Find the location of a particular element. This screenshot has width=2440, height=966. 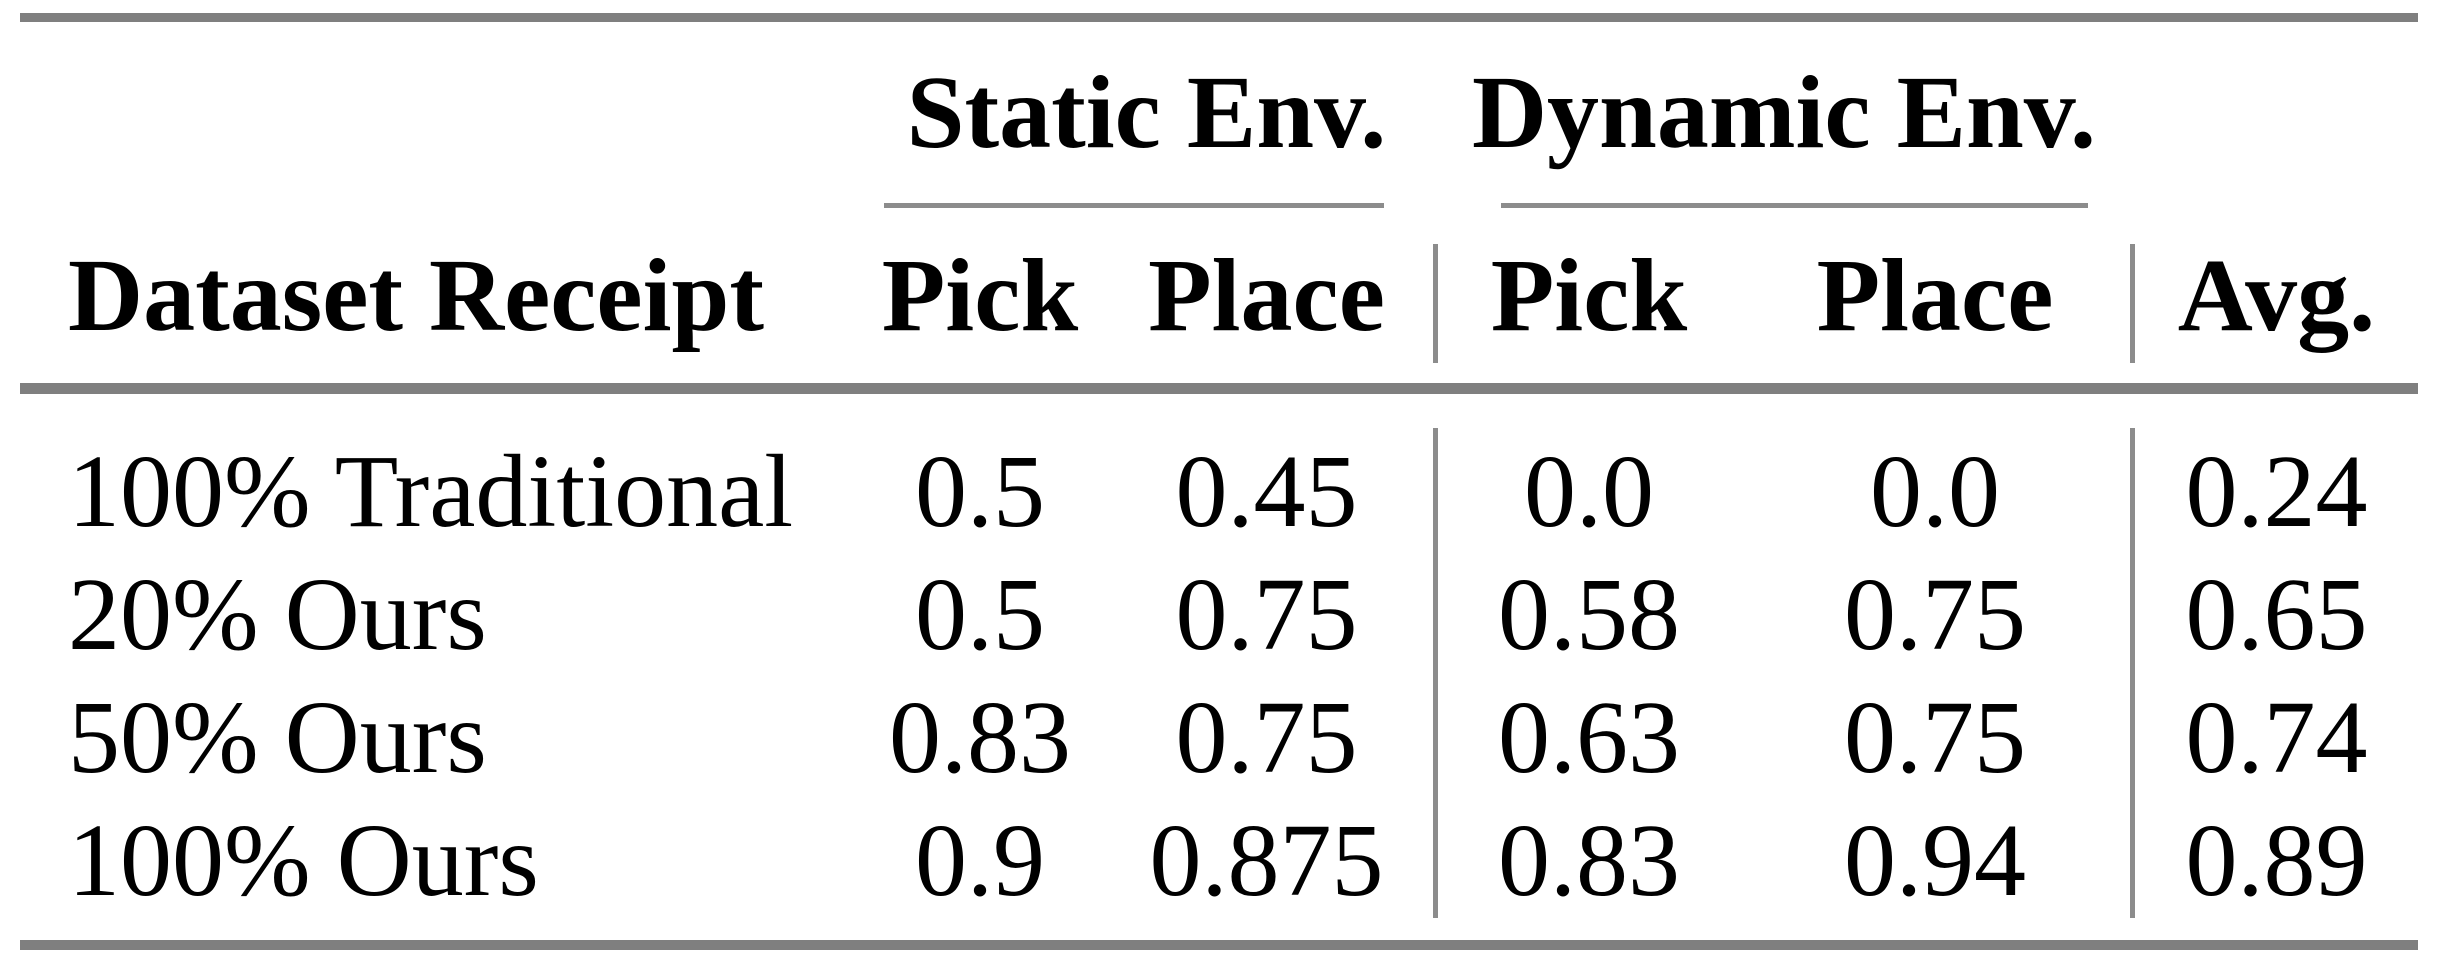

table-row: 100% Ours 0.9 0.875 0.83 0.94 0.89 is located at coordinates (1219, 860).